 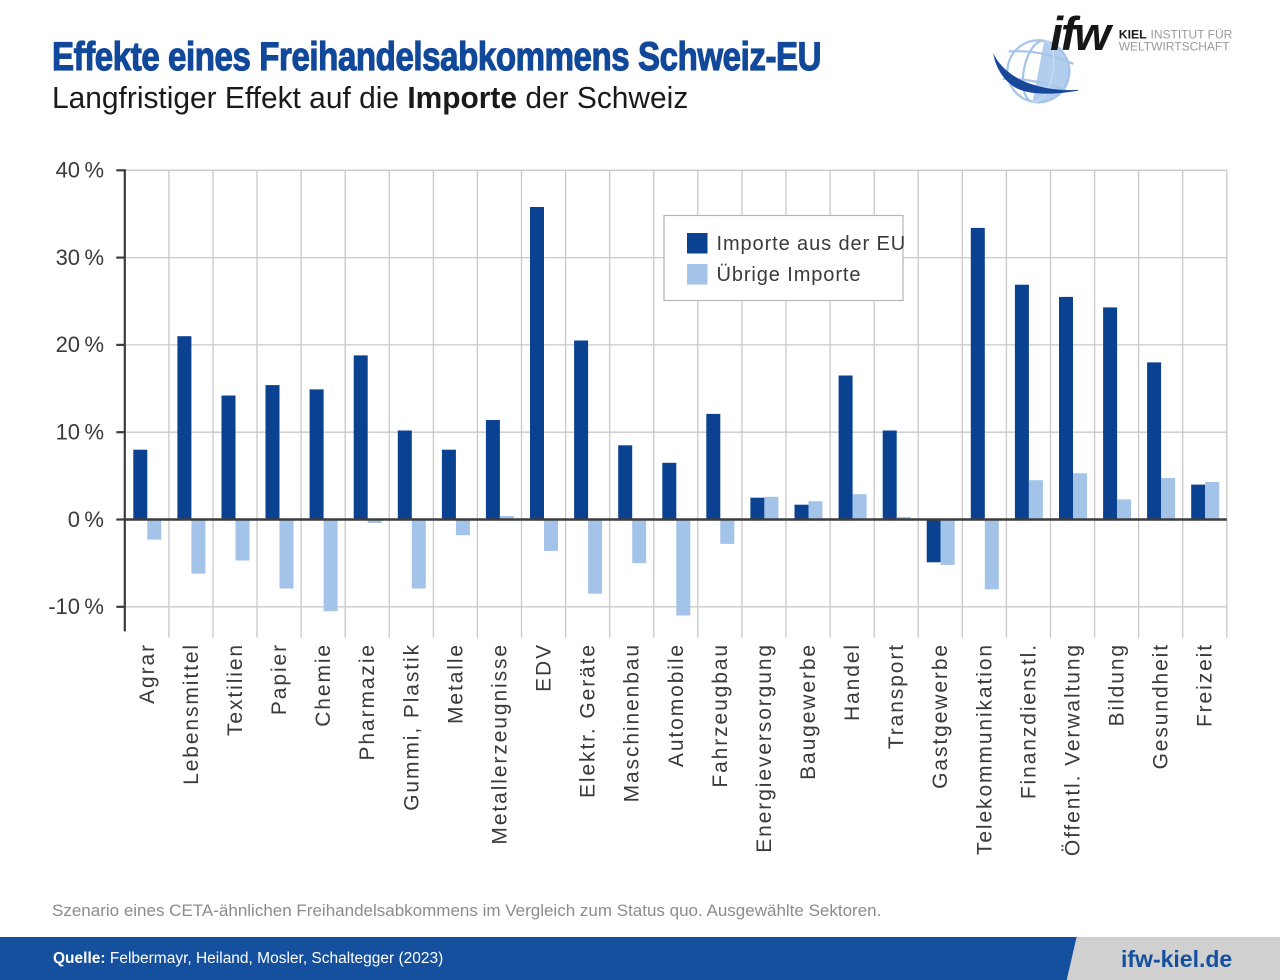 I want to click on svg-text: -10 %, so click(x=76, y=606).